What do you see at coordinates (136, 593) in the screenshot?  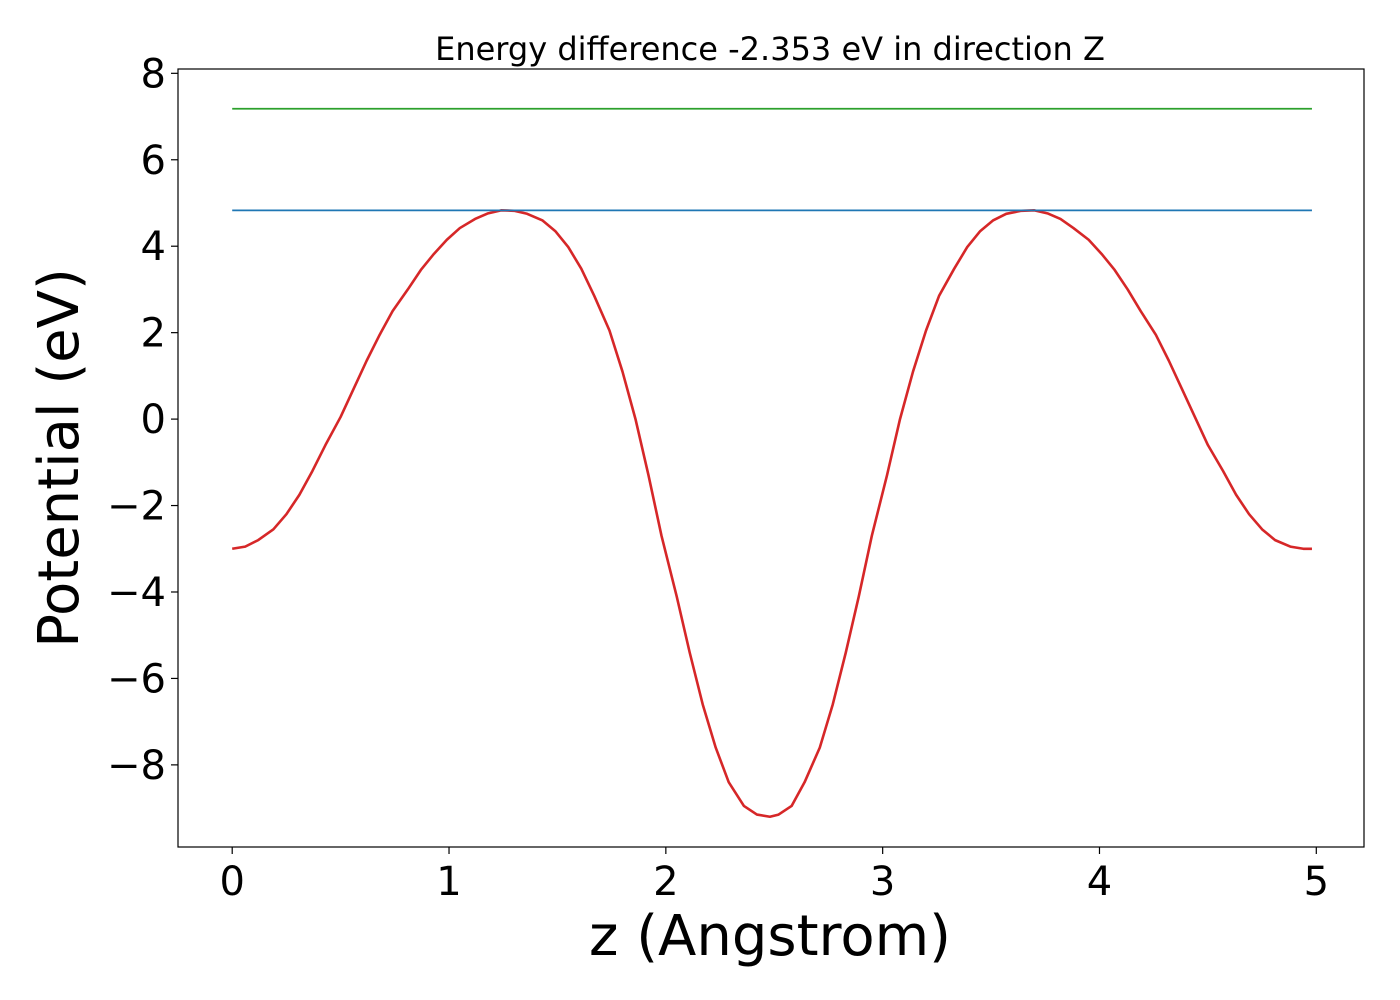 I see `y-tick-label: −4` at bounding box center [136, 593].